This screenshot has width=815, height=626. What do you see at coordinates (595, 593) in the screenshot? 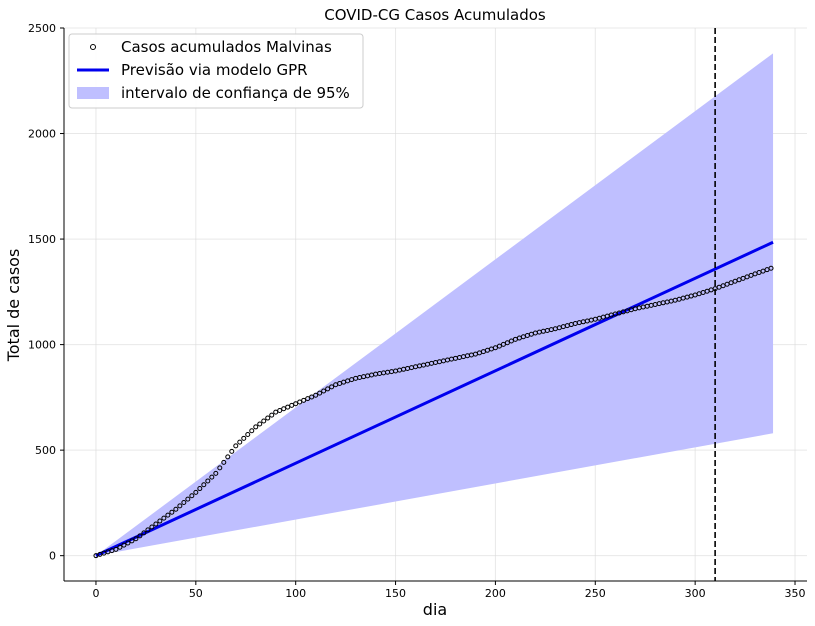
I see `x-tick-label: 250` at bounding box center [595, 593].